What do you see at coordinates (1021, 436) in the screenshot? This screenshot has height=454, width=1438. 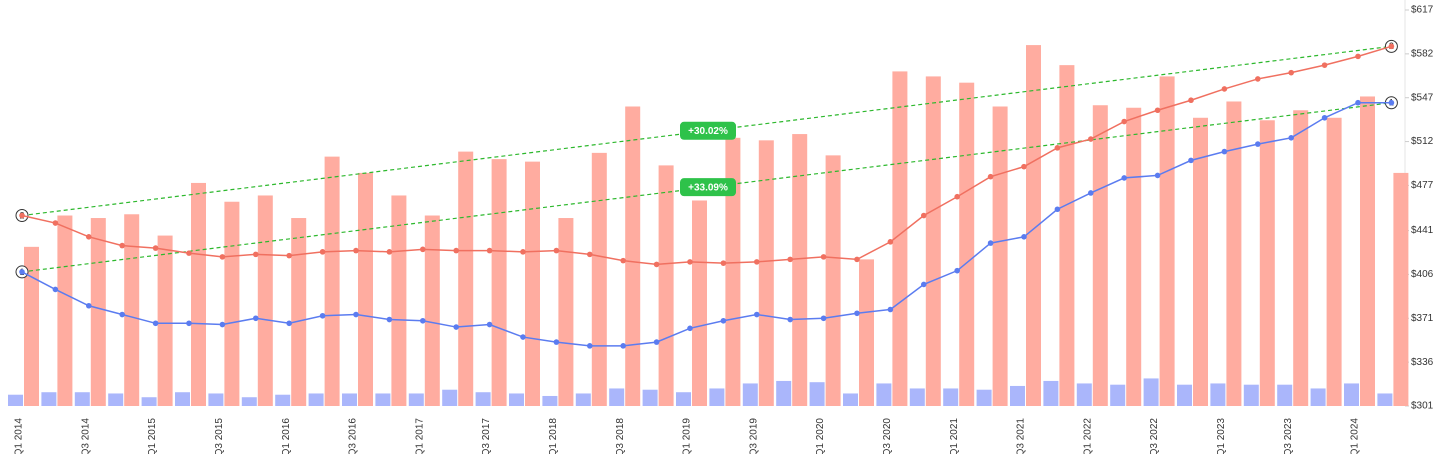 I see `x-tick-label: Q3 2021` at bounding box center [1021, 436].